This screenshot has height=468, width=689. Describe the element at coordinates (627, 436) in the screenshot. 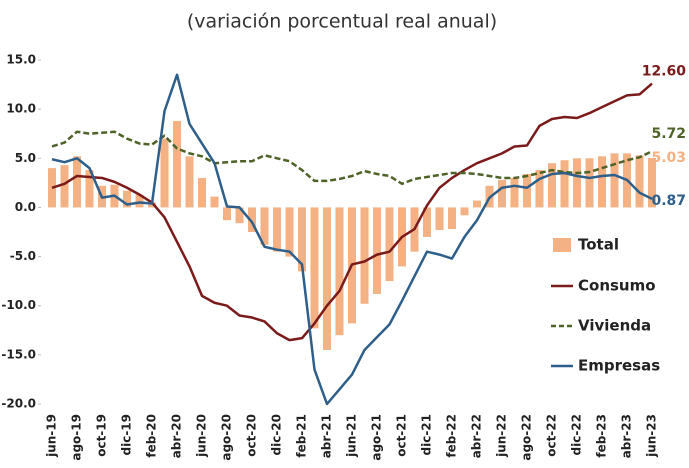

I see `x-tick-label: abr-23` at that location.